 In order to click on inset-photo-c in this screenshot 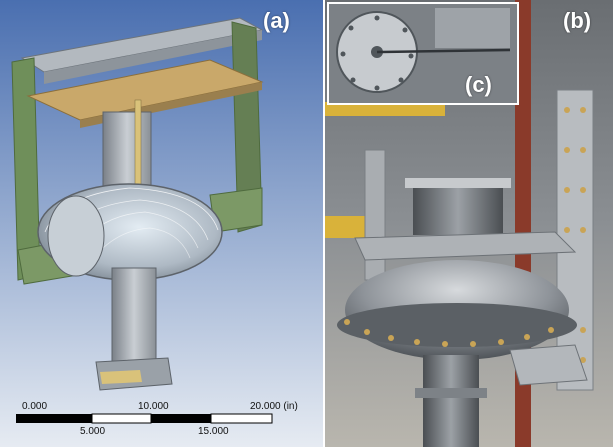, I will do `click(423, 53)`.